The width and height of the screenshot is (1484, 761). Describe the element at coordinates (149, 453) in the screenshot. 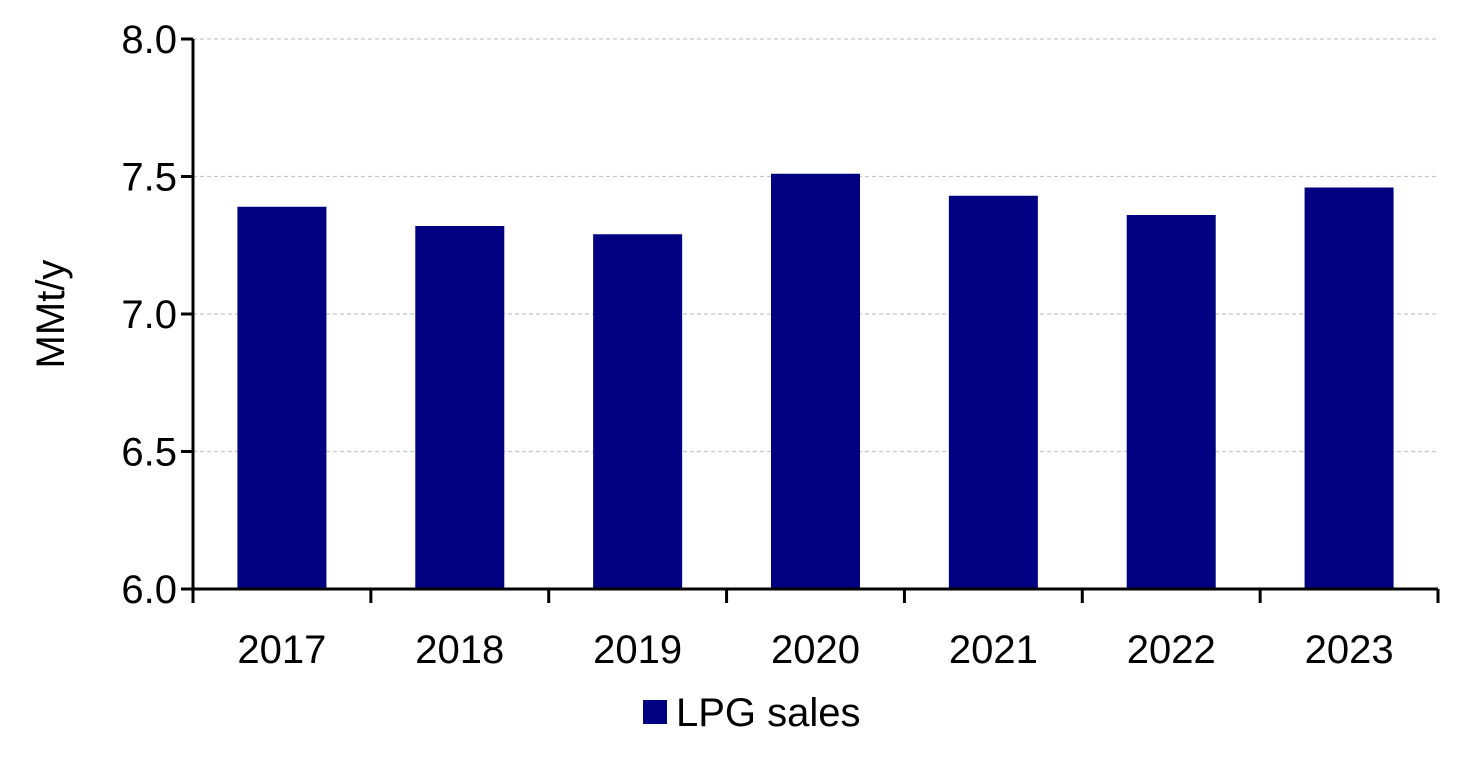

I see `y-tick-label: 6.5` at that location.